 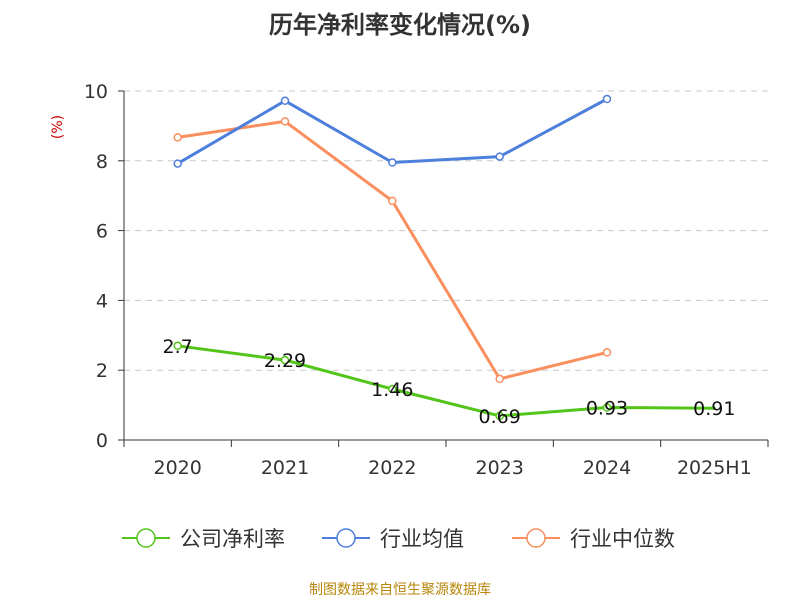 I want to click on y-tick-label: 8, so click(x=102, y=162).